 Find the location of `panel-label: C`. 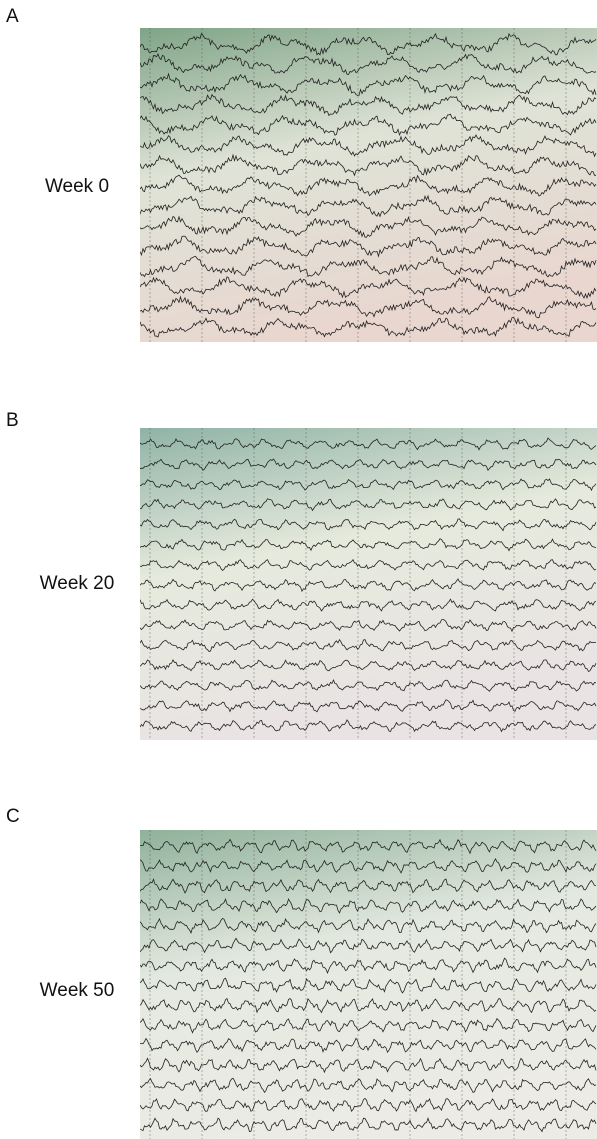

panel-label: C is located at coordinates (13, 816).